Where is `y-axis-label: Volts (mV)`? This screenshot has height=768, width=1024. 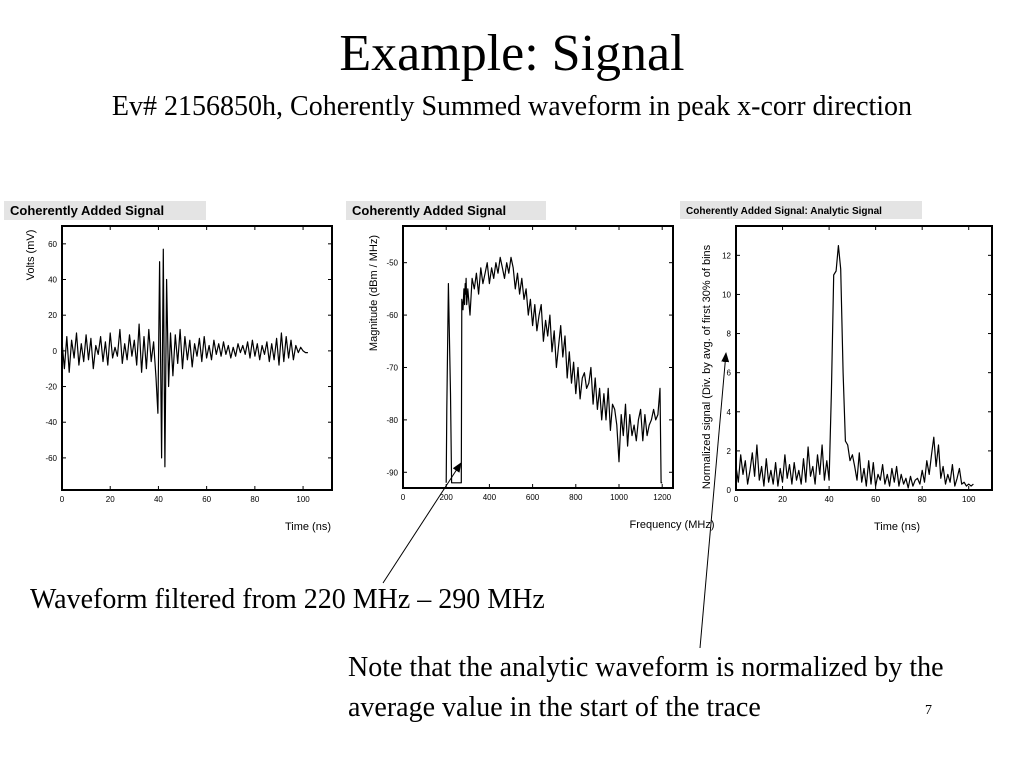 y-axis-label: Volts (mV) is located at coordinates (31, 255).